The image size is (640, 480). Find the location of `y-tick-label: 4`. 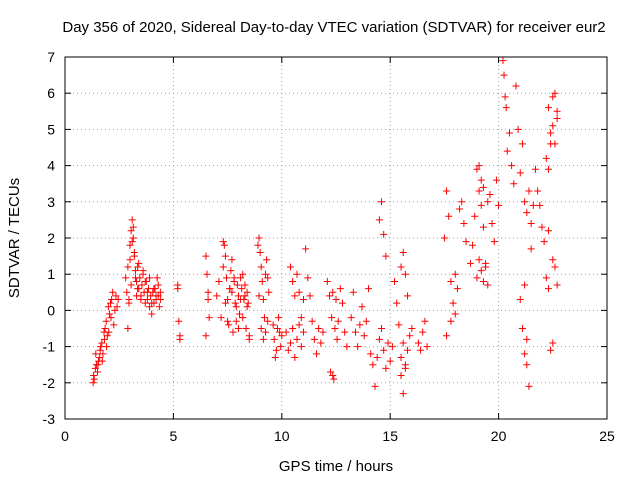

y-tick-label: 4 is located at coordinates (51, 166).